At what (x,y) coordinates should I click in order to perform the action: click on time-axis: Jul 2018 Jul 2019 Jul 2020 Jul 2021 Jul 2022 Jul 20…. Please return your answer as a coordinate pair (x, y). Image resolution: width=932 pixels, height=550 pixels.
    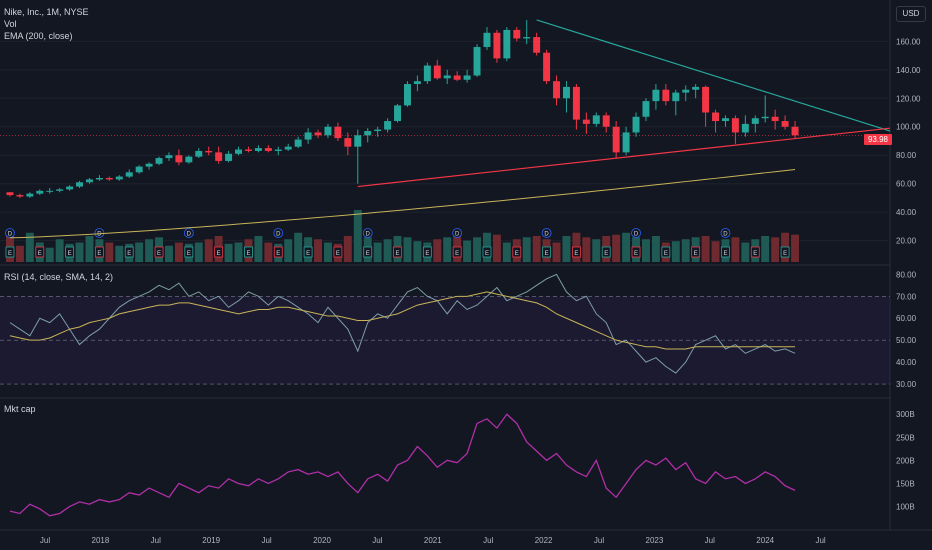
    Looking at the image, I should click on (433, 540).